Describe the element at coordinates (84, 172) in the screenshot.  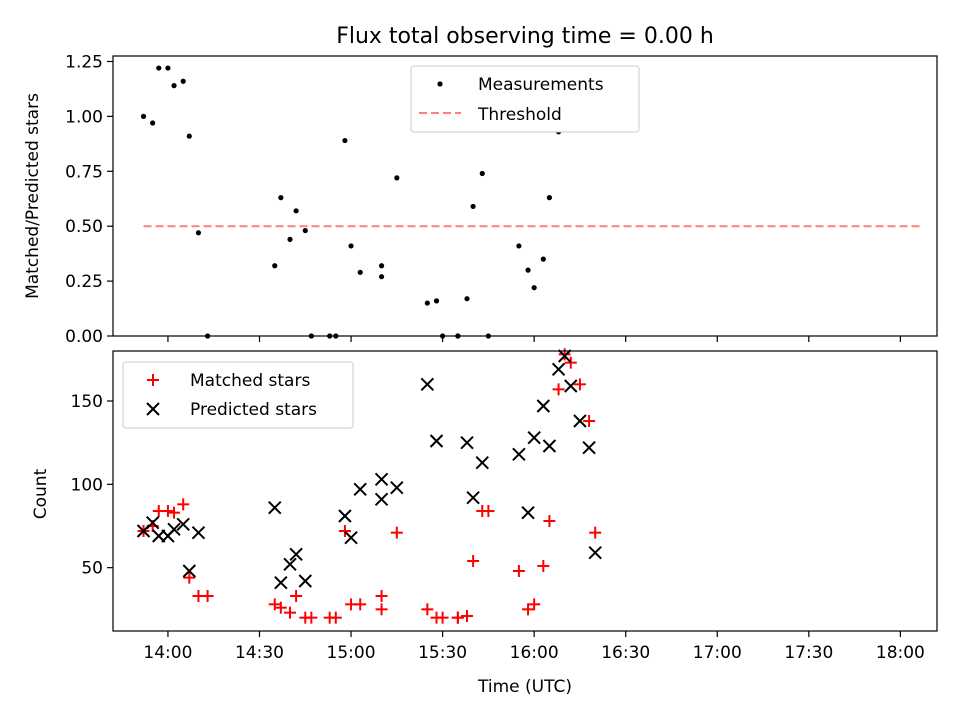
I see `y-tick-label: 0.75` at that location.